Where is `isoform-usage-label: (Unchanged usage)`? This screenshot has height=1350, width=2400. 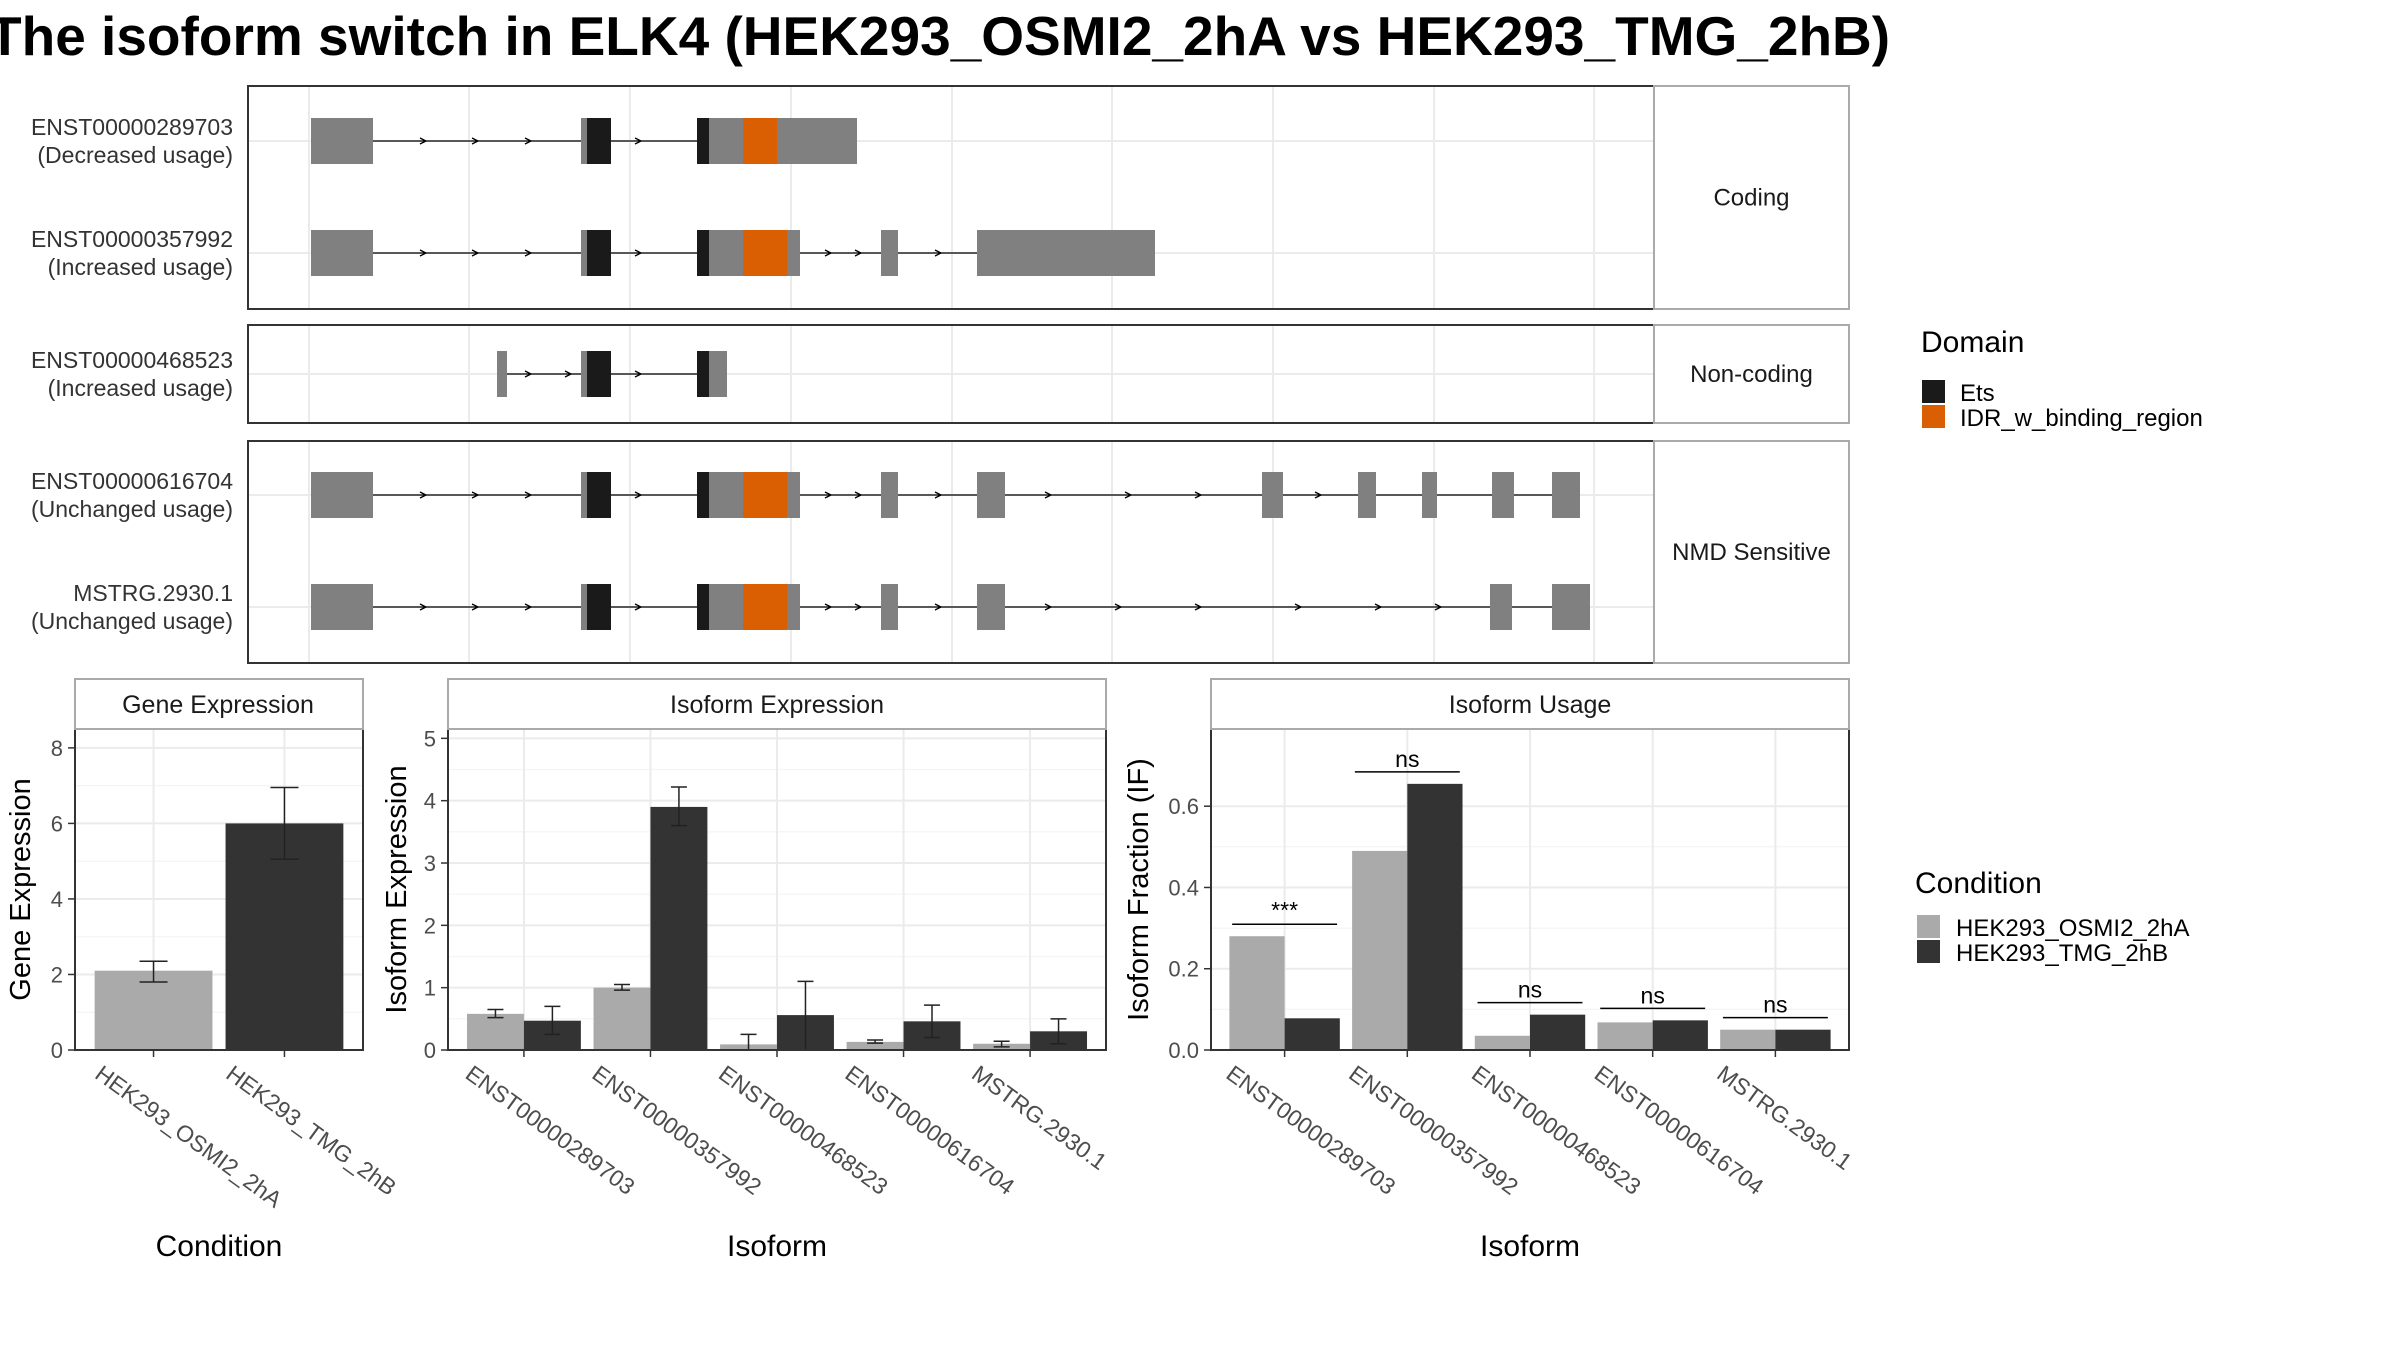 isoform-usage-label: (Unchanged usage) is located at coordinates (132, 621).